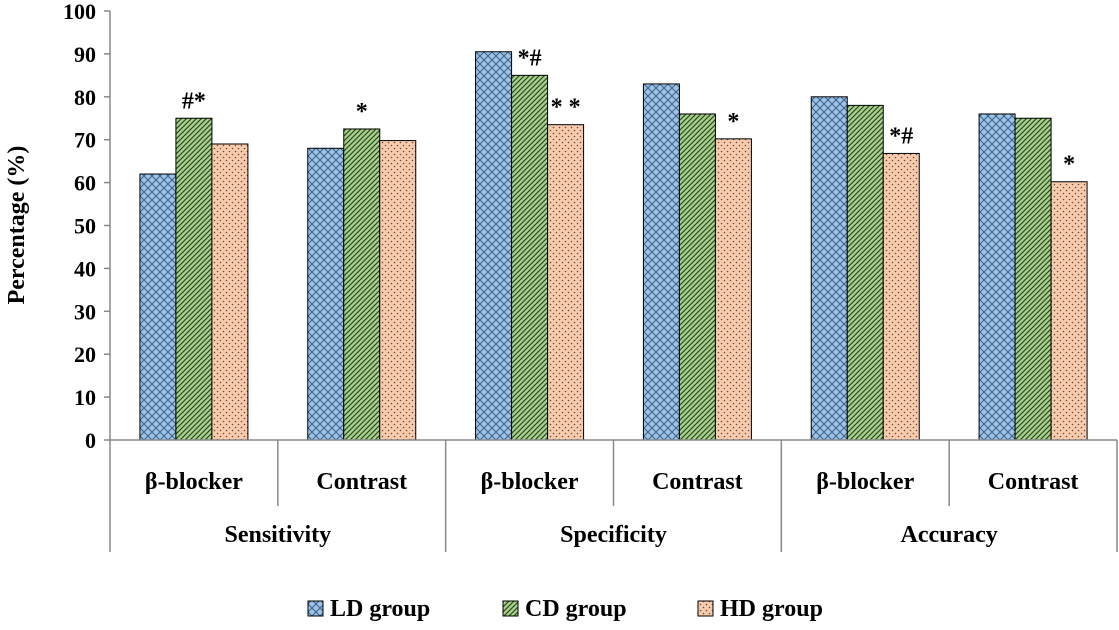 This screenshot has height=630, width=1119. I want to click on y-tick-label: 80, so click(85, 97).